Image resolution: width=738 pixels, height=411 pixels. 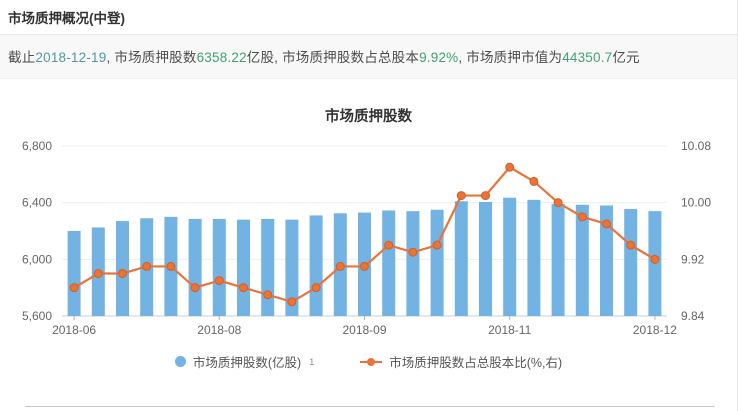 I want to click on right-axis-tick-label: 10.00, so click(x=696, y=203).